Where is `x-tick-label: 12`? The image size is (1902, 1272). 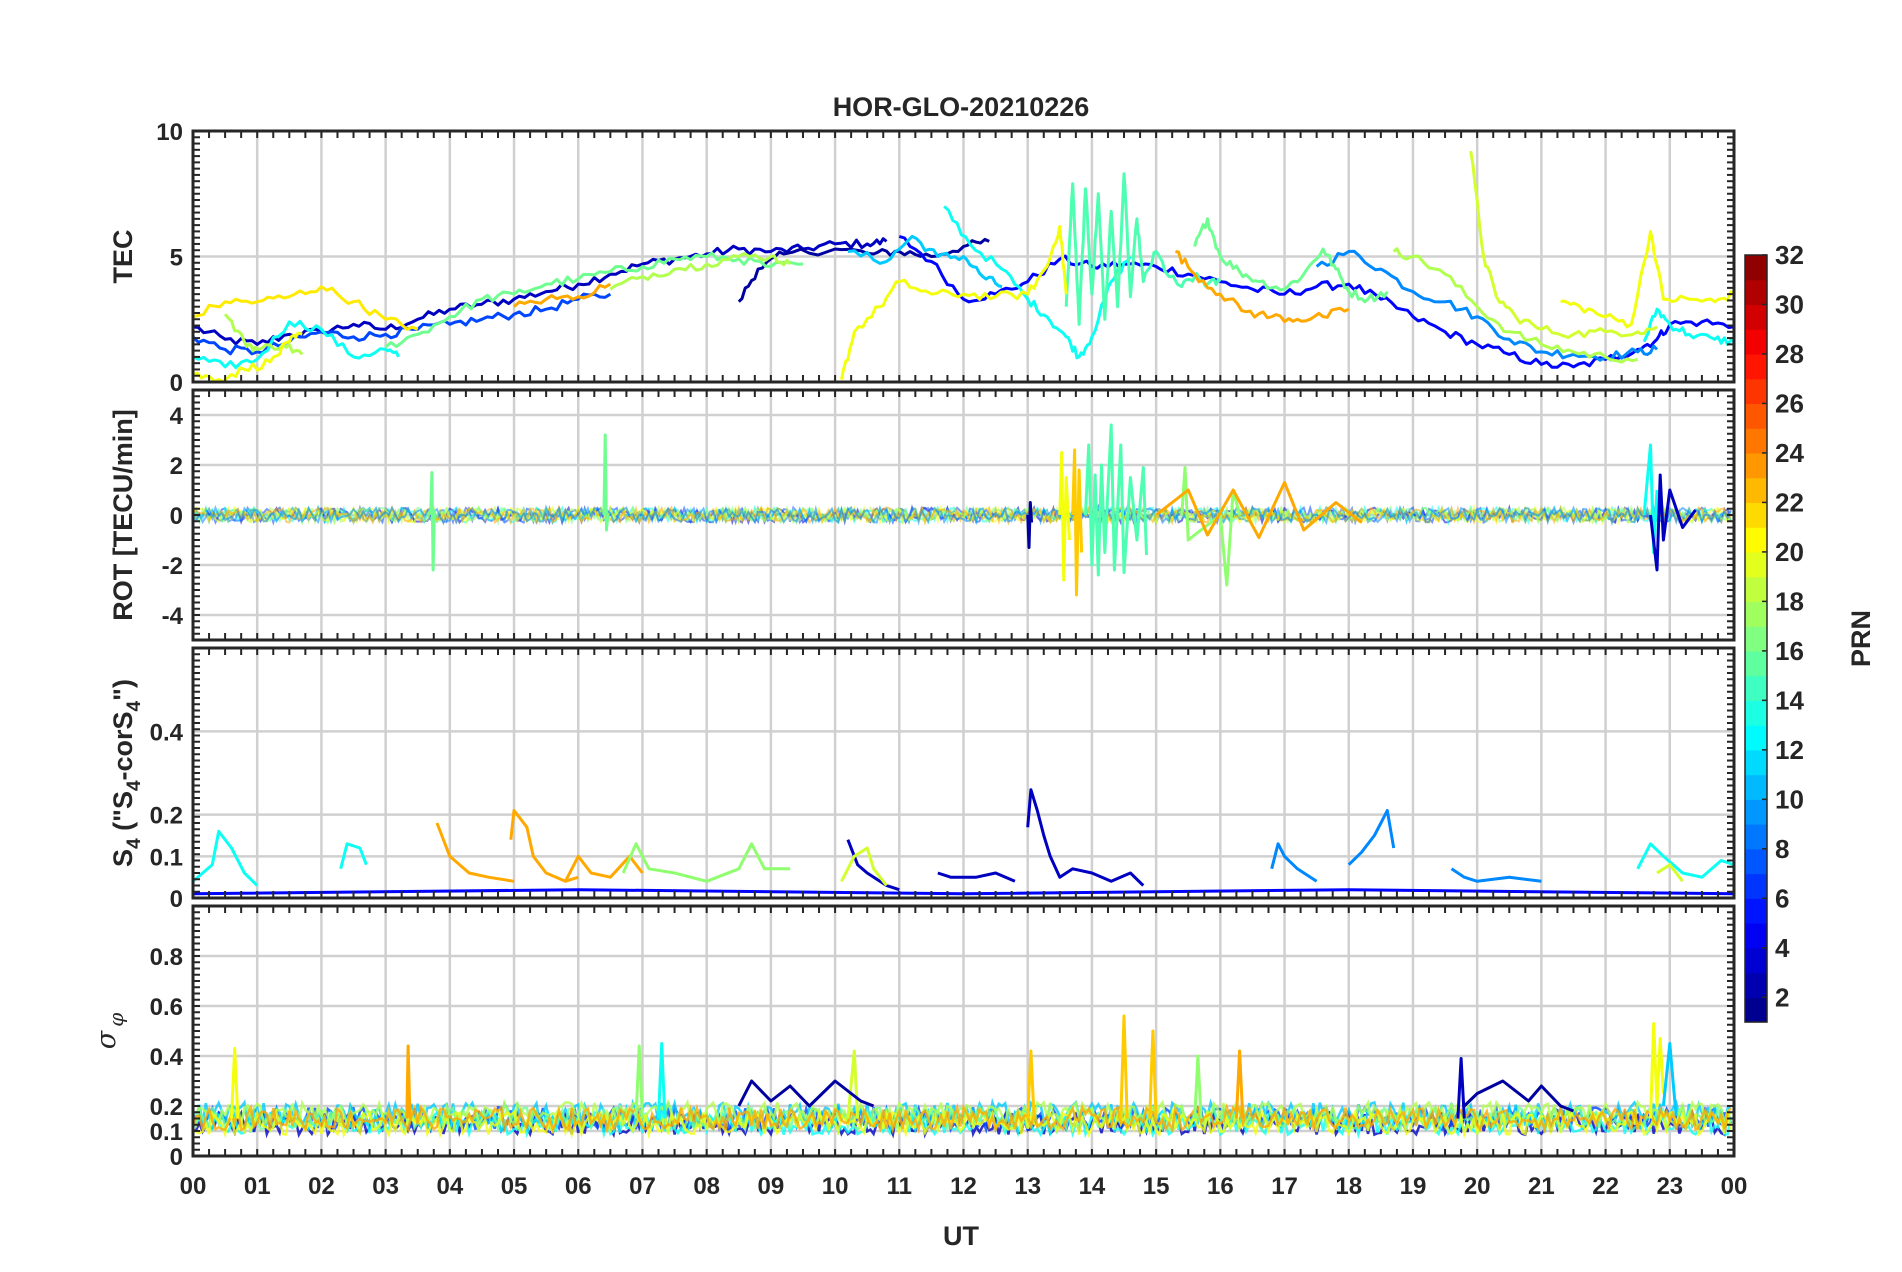 x-tick-label: 12 is located at coordinates (963, 1186).